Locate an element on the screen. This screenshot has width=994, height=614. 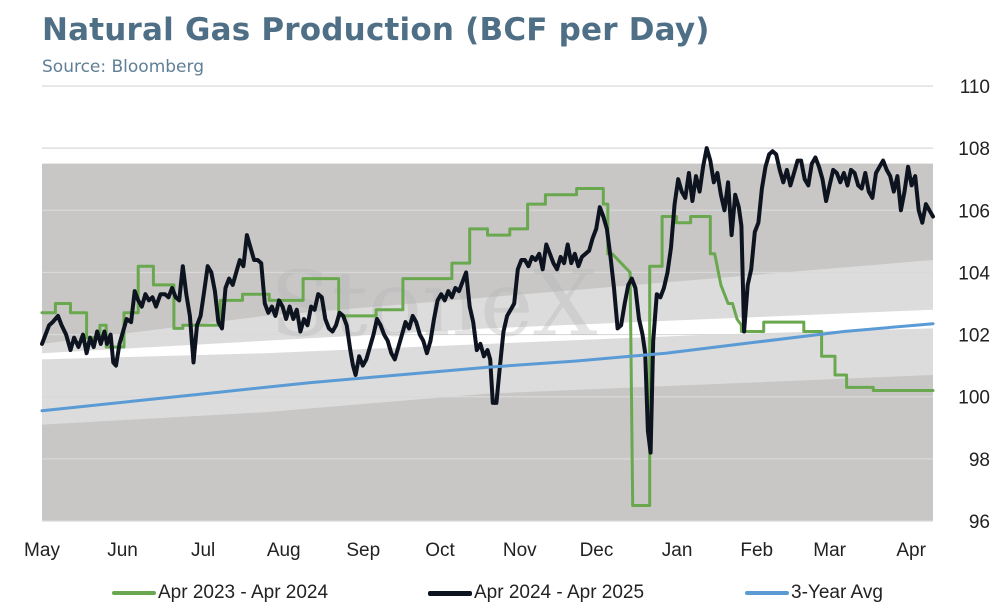
chart-title: Natural Gas Production (BCF per Day) is located at coordinates (376, 30).